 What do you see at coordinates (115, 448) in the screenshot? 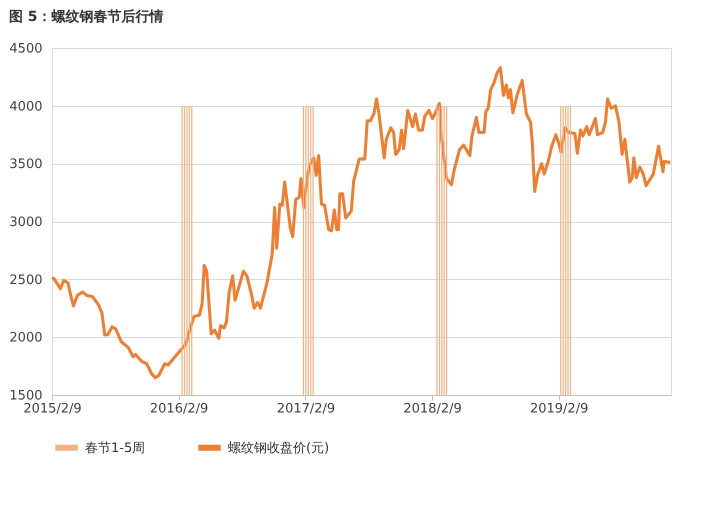
I see `legend-label: 春节1-5周` at bounding box center [115, 448].